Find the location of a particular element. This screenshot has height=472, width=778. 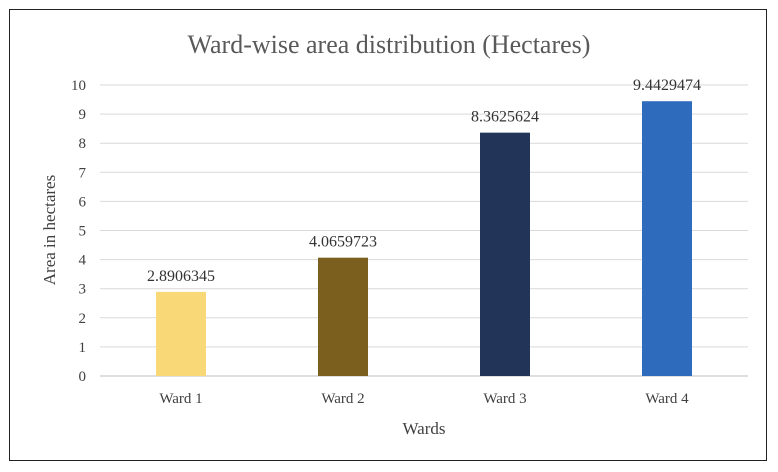

data-label: 8.3625624 is located at coordinates (505, 117).